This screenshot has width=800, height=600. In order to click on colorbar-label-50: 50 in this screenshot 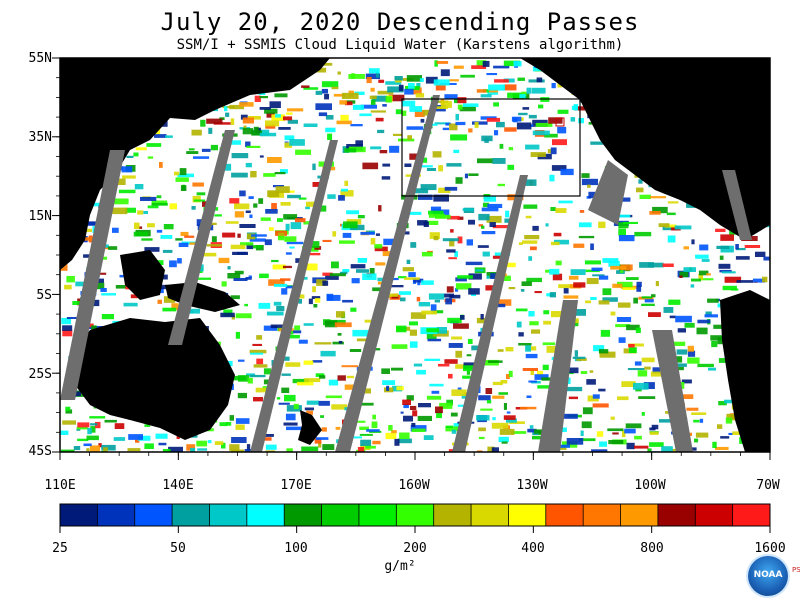, I will do `click(178, 548)`.